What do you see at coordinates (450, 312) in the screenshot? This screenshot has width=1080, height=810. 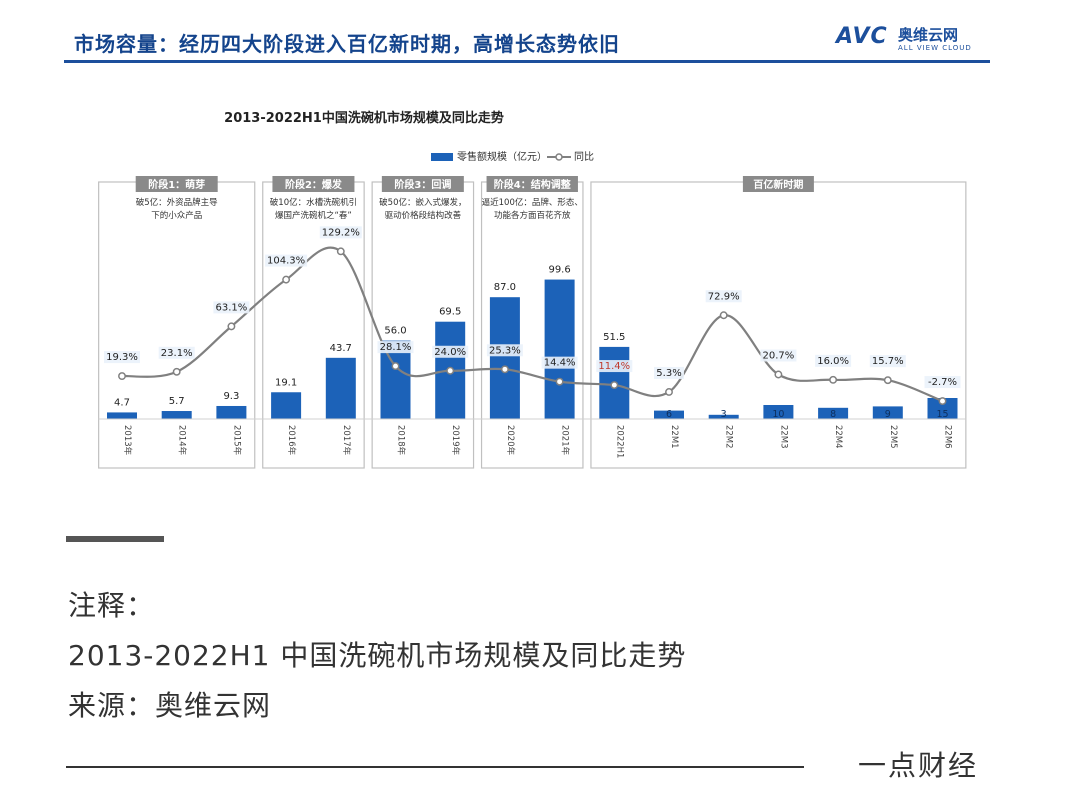 I see `bar-label: 69.5` at bounding box center [450, 312].